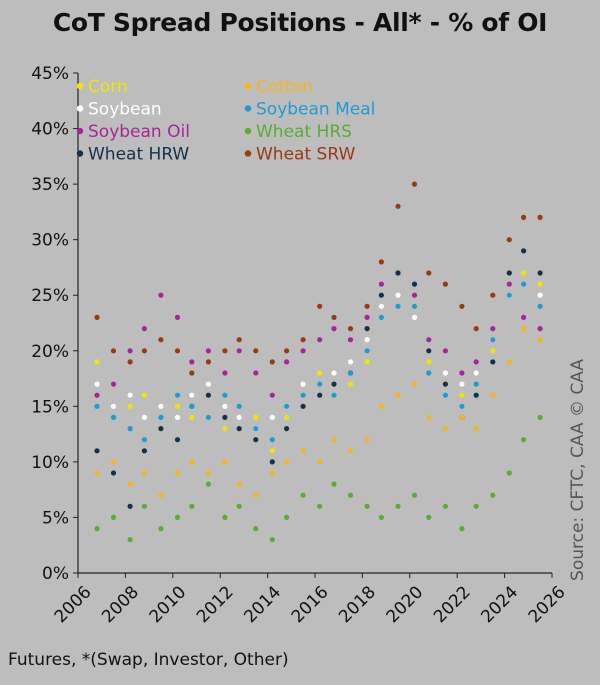 The width and height of the screenshot is (600, 685). I want to click on legend-label: Soybean, so click(125, 110).